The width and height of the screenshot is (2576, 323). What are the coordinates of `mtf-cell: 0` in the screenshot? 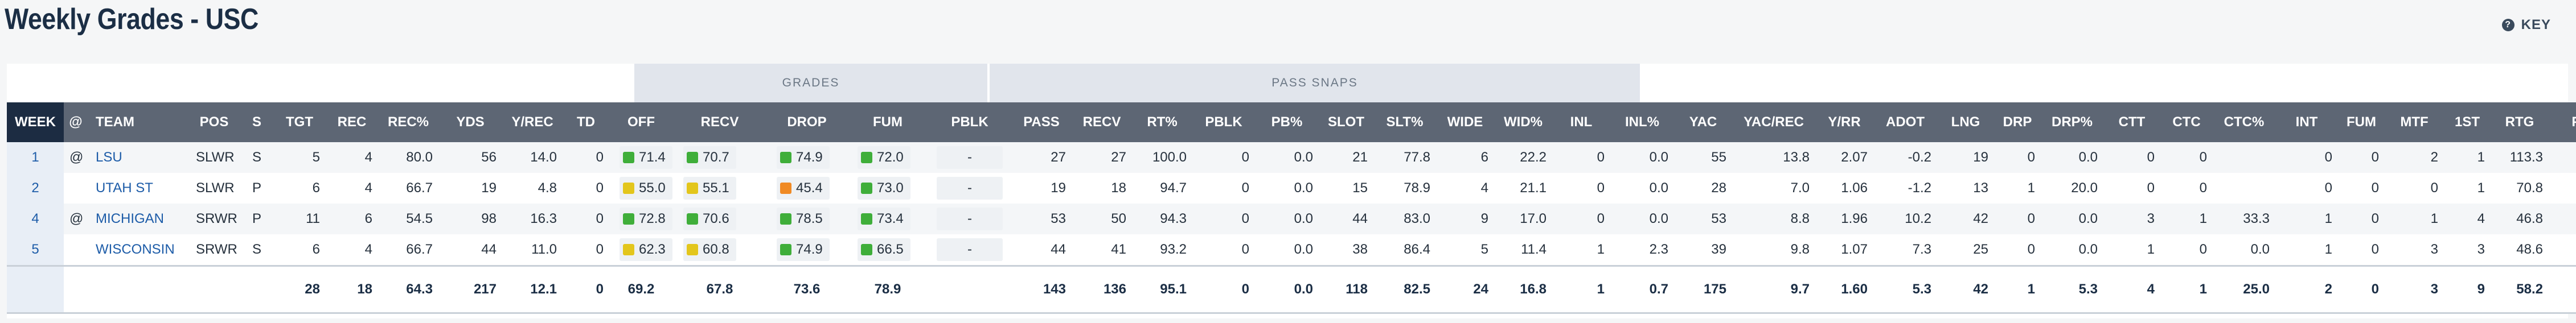 It's located at (2414, 188).